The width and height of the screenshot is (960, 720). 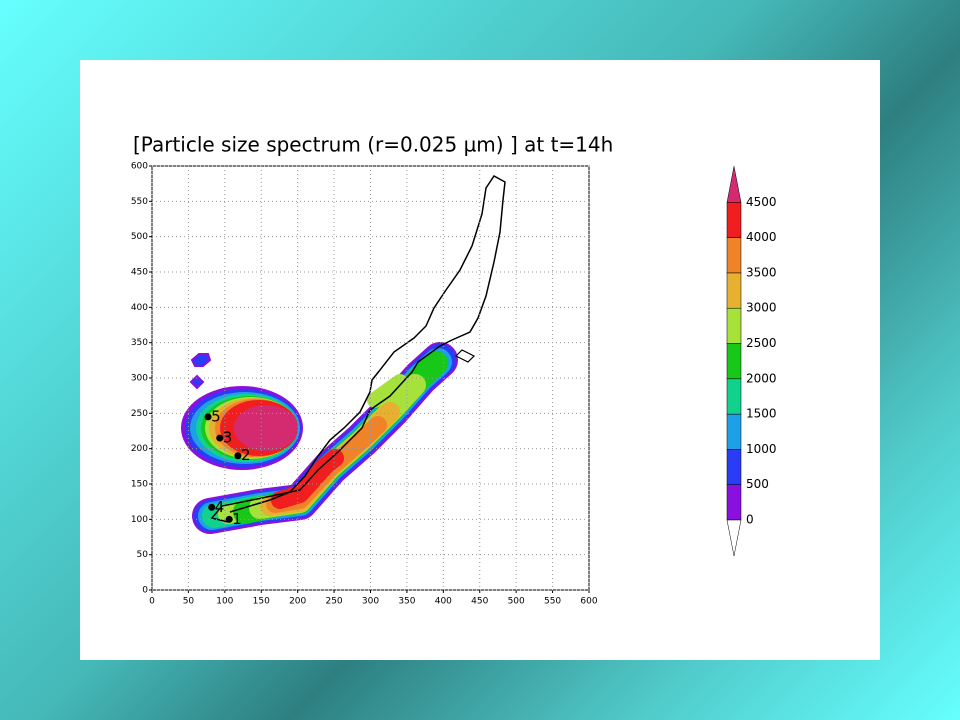 I want to click on y-tick-label: 550, so click(x=139, y=202).